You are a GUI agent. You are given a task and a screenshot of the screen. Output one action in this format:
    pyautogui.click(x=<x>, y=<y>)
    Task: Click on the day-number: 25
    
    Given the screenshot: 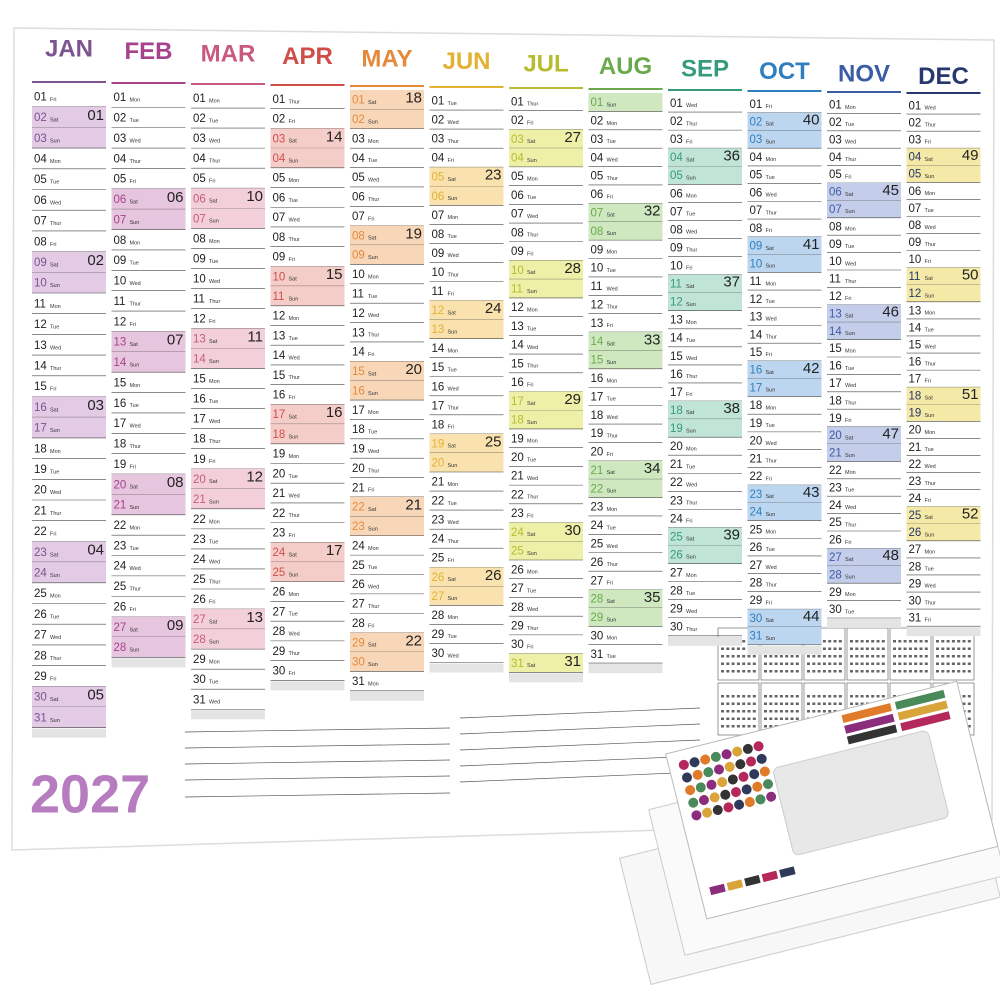 What is the action you would take?
    pyautogui.click(x=517, y=552)
    